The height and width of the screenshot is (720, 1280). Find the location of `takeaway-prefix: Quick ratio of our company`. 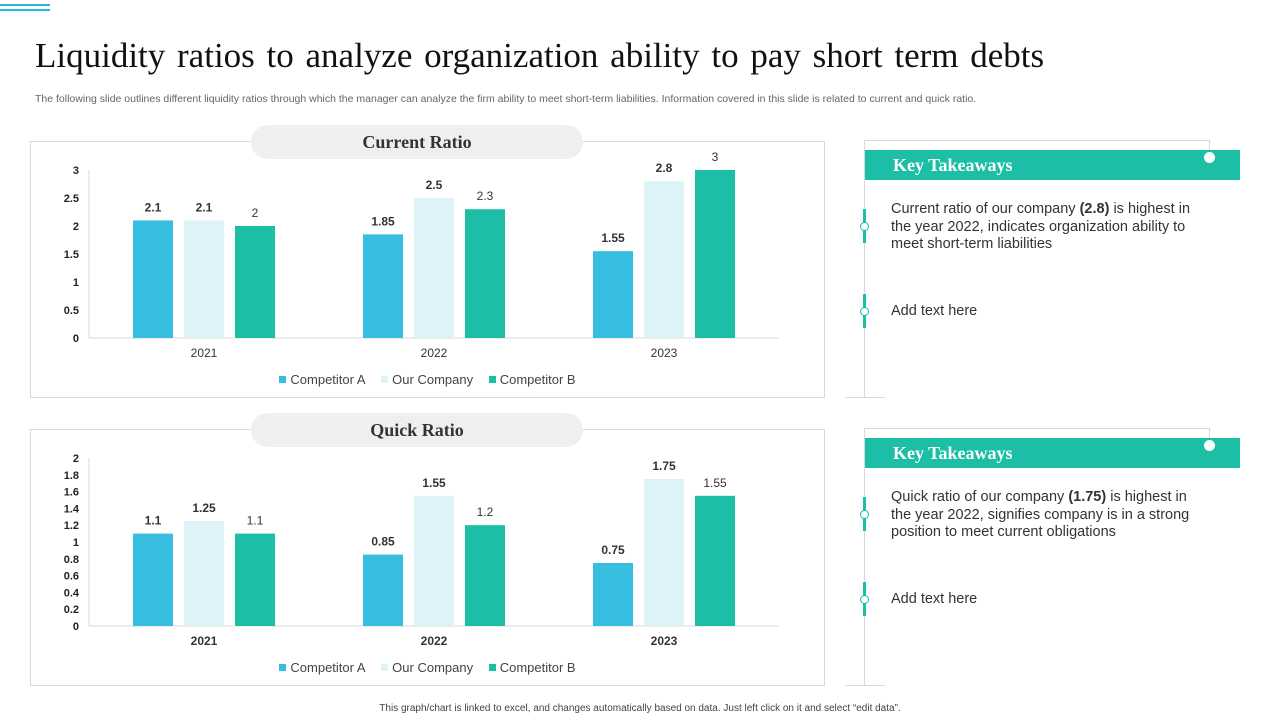

takeaway-prefix: Quick ratio of our company is located at coordinates (980, 497).